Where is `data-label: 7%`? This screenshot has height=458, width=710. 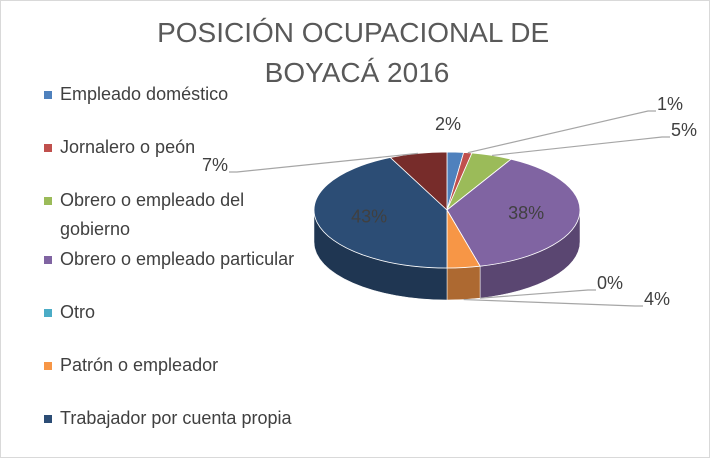 data-label: 7% is located at coordinates (215, 165).